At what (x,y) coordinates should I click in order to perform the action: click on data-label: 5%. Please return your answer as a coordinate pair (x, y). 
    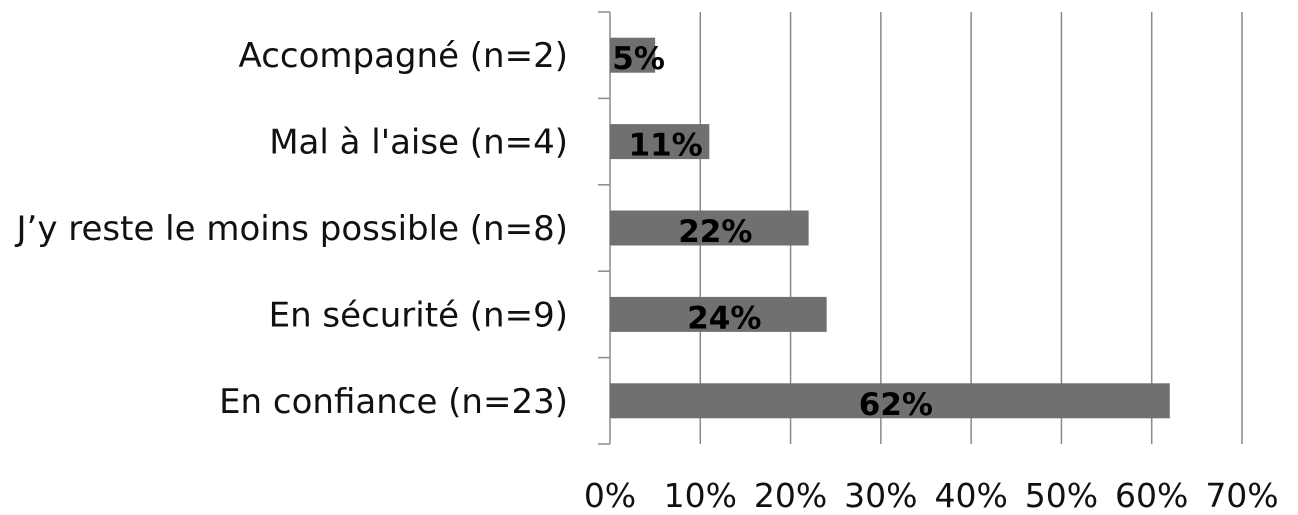
    Looking at the image, I should click on (638, 59).